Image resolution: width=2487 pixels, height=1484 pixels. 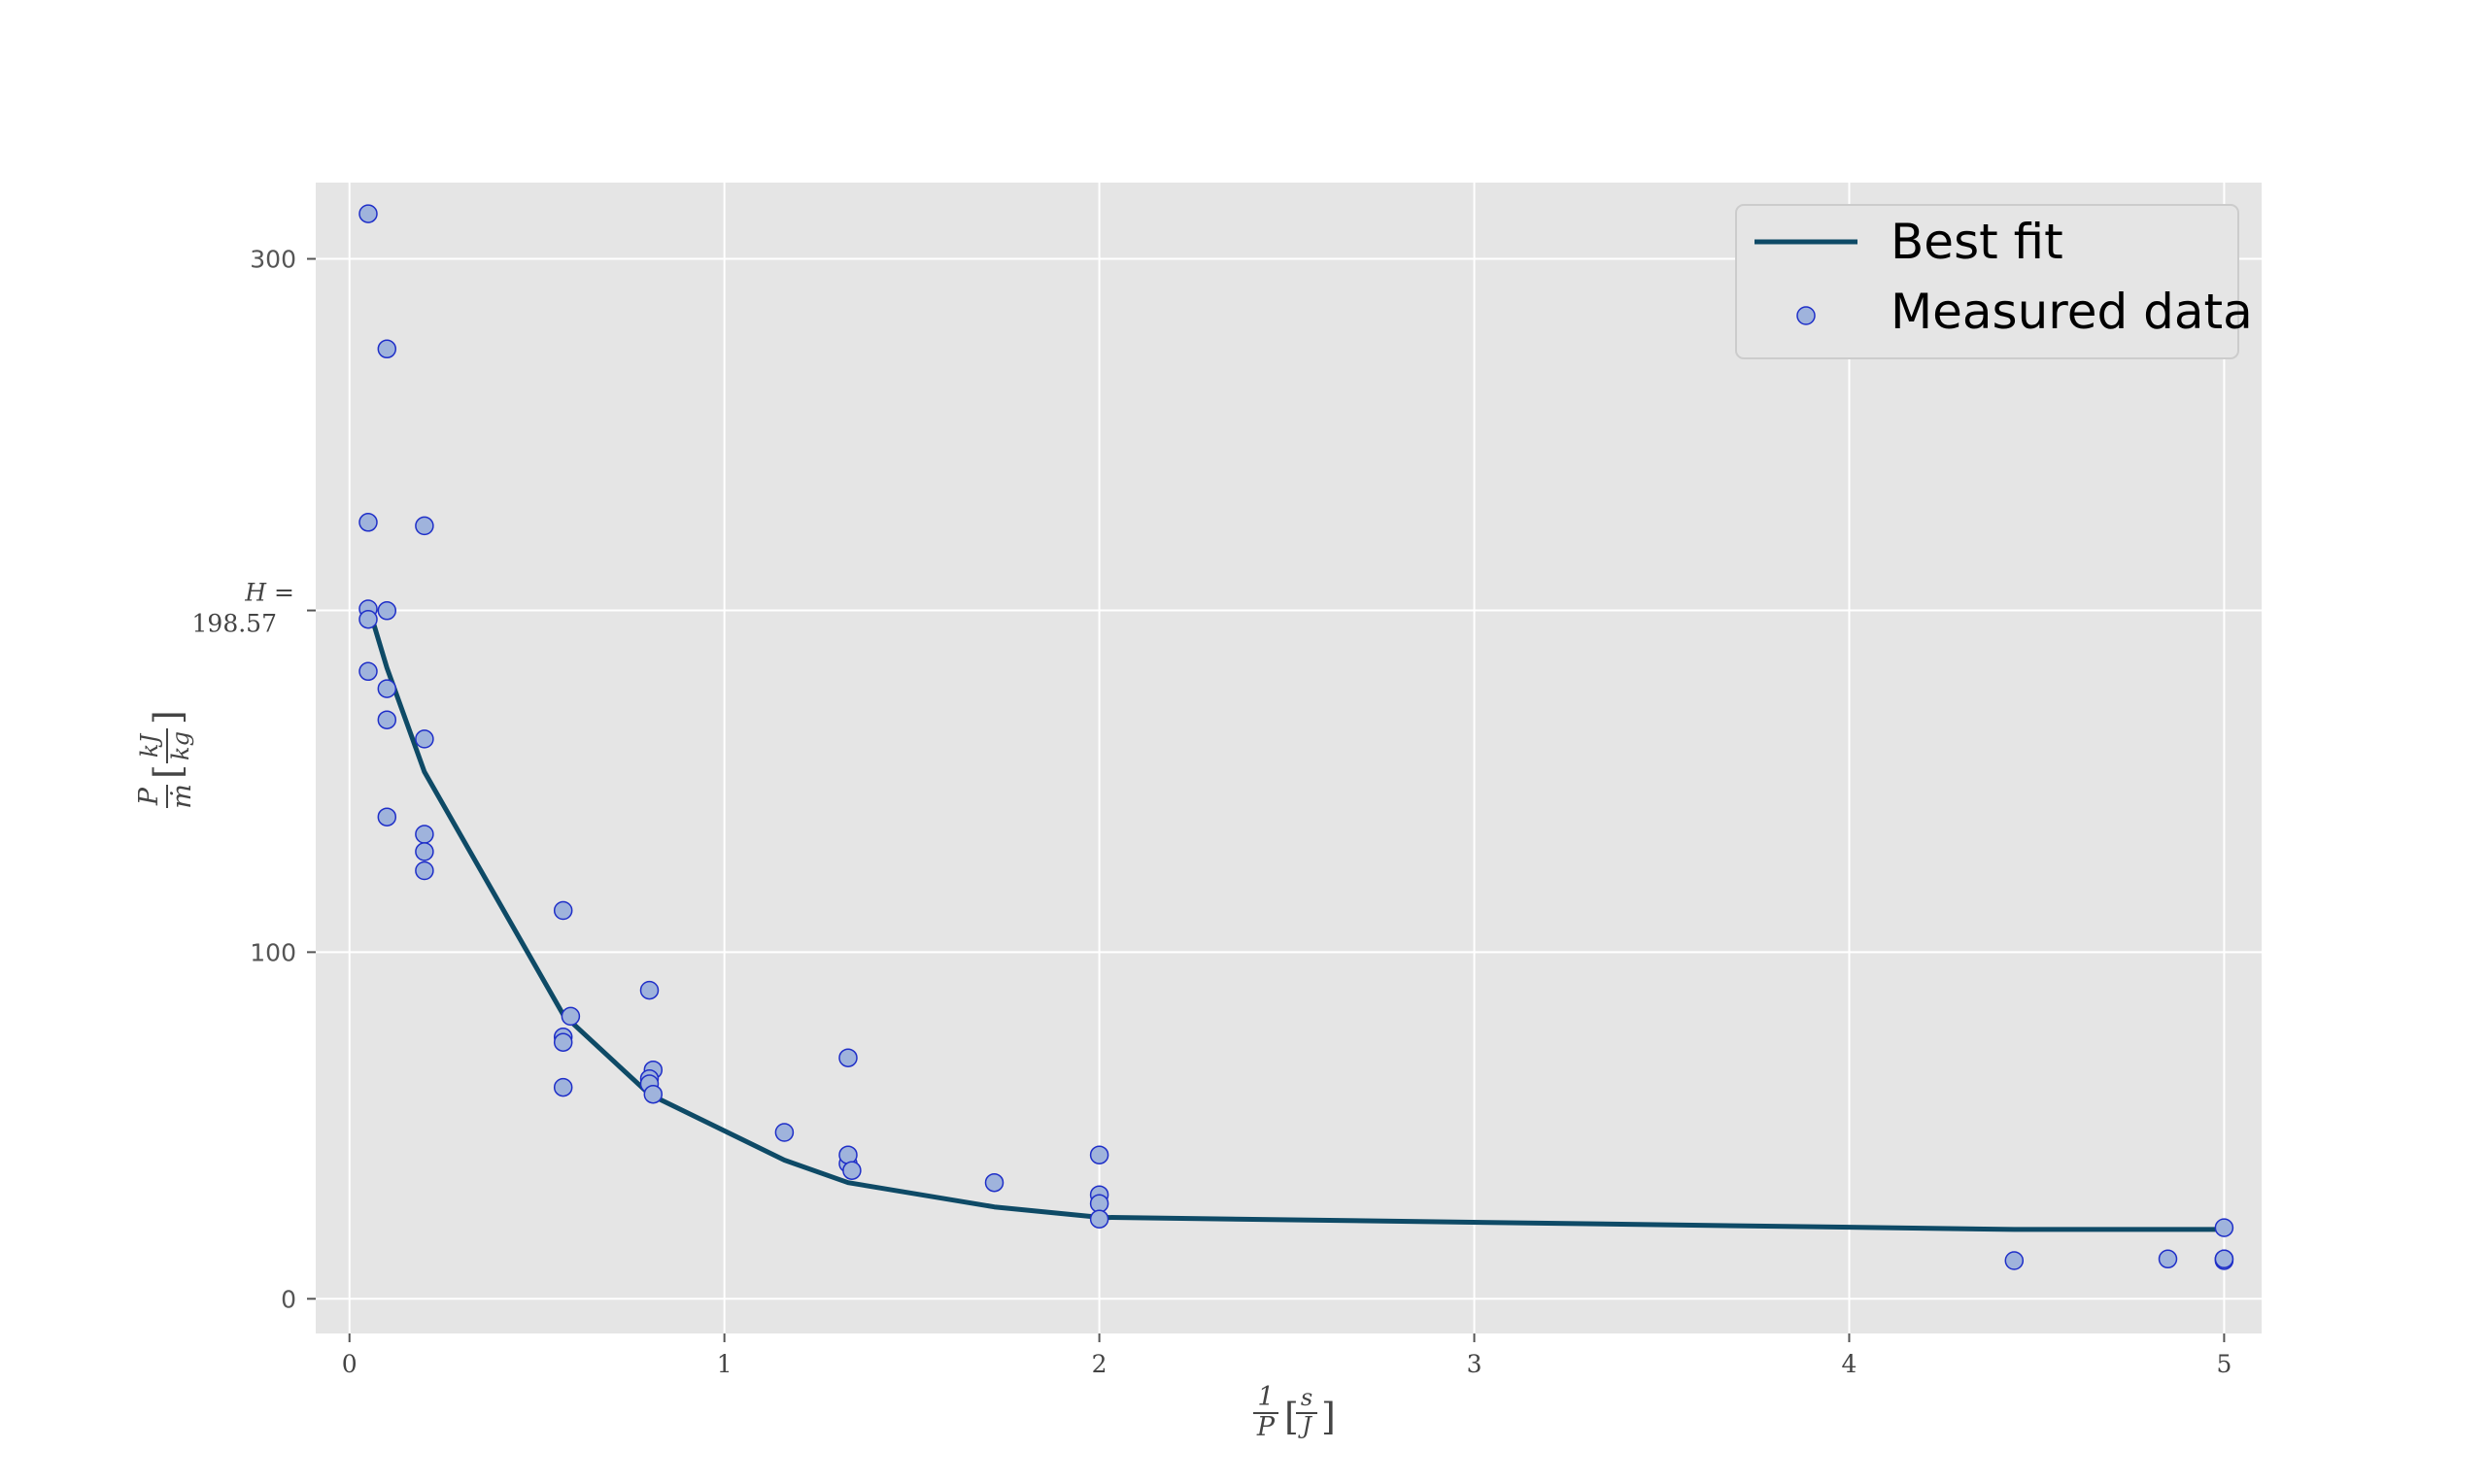 What do you see at coordinates (2072, 312) in the screenshot?
I see `legend-measured-data: Measured data` at bounding box center [2072, 312].